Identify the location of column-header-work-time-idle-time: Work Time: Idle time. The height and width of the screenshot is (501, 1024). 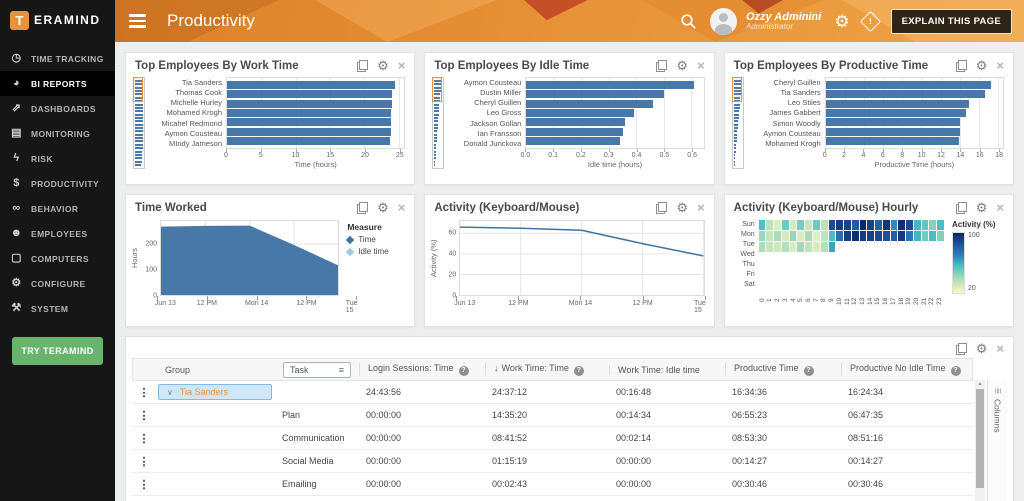
(667, 369).